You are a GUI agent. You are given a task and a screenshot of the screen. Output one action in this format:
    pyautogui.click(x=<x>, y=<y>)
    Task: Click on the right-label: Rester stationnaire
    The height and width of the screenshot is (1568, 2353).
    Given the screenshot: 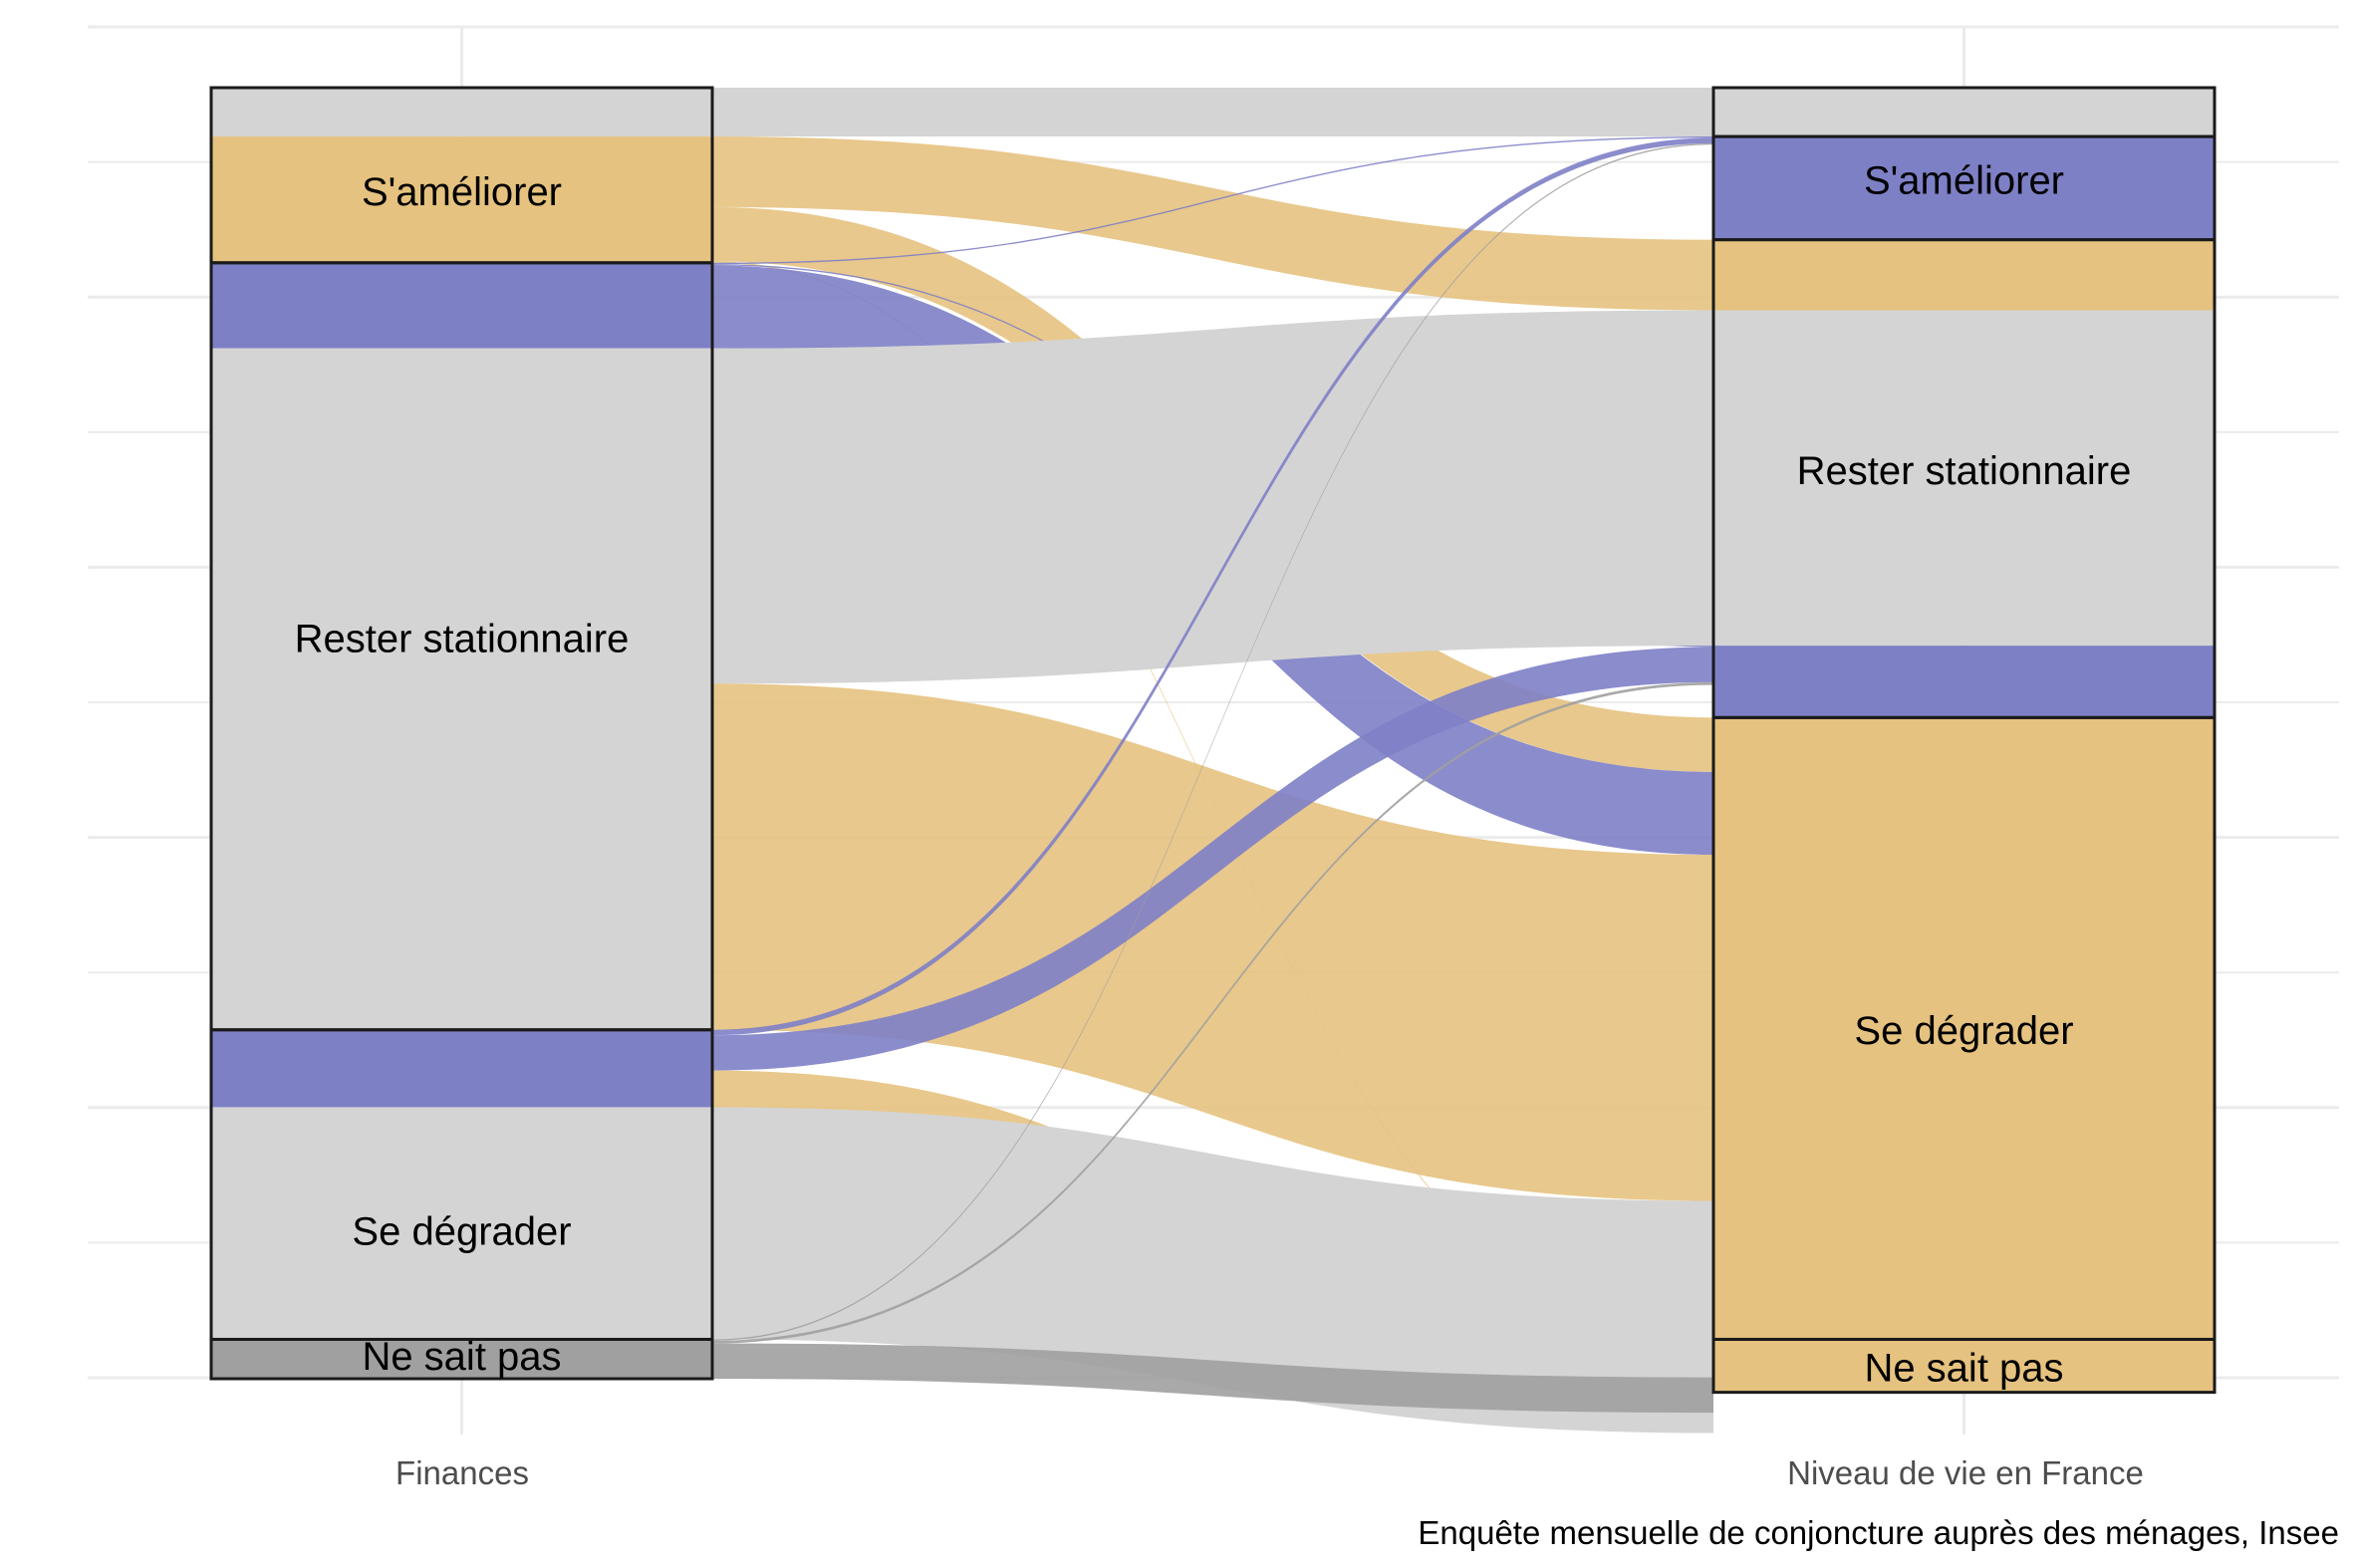 What is the action you would take?
    pyautogui.click(x=1965, y=471)
    